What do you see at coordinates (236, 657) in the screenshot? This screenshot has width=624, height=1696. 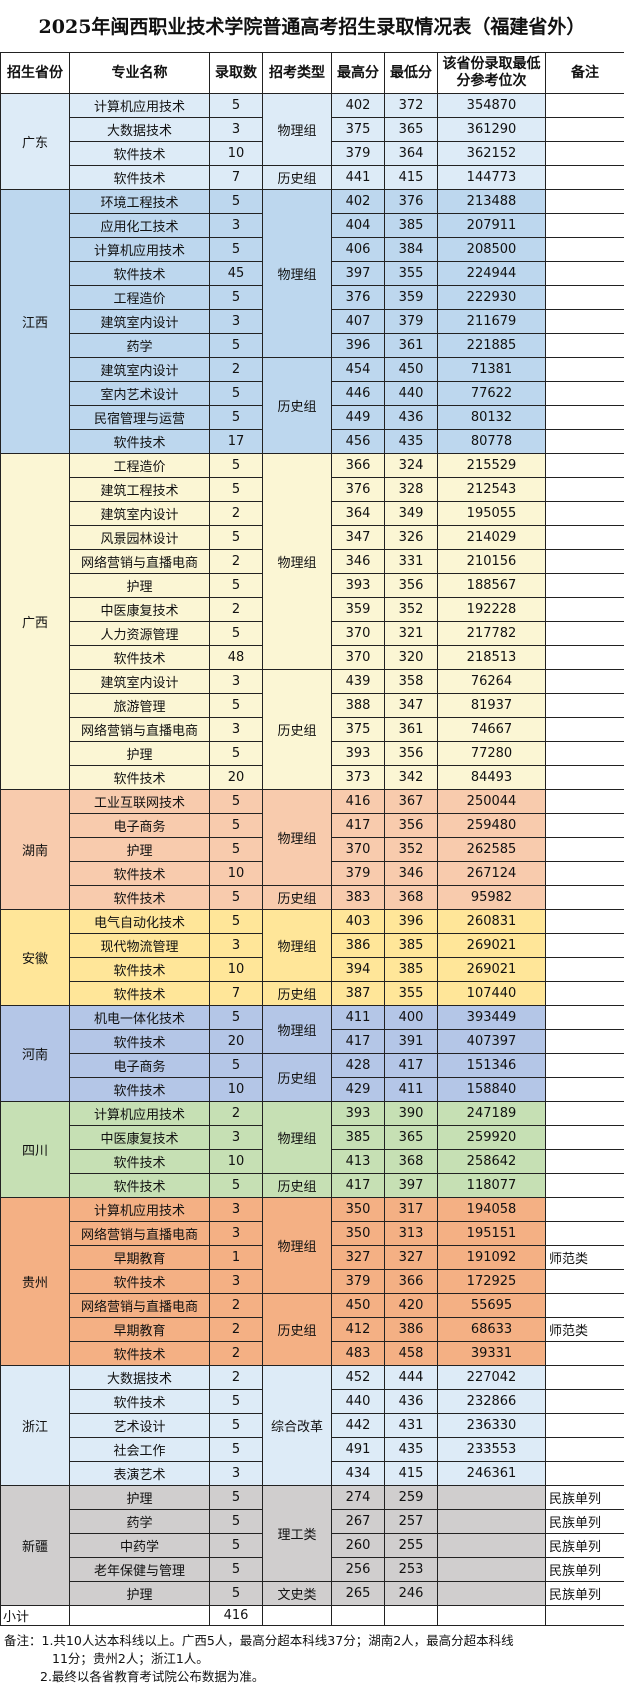 I see `admitted-count: 48` at bounding box center [236, 657].